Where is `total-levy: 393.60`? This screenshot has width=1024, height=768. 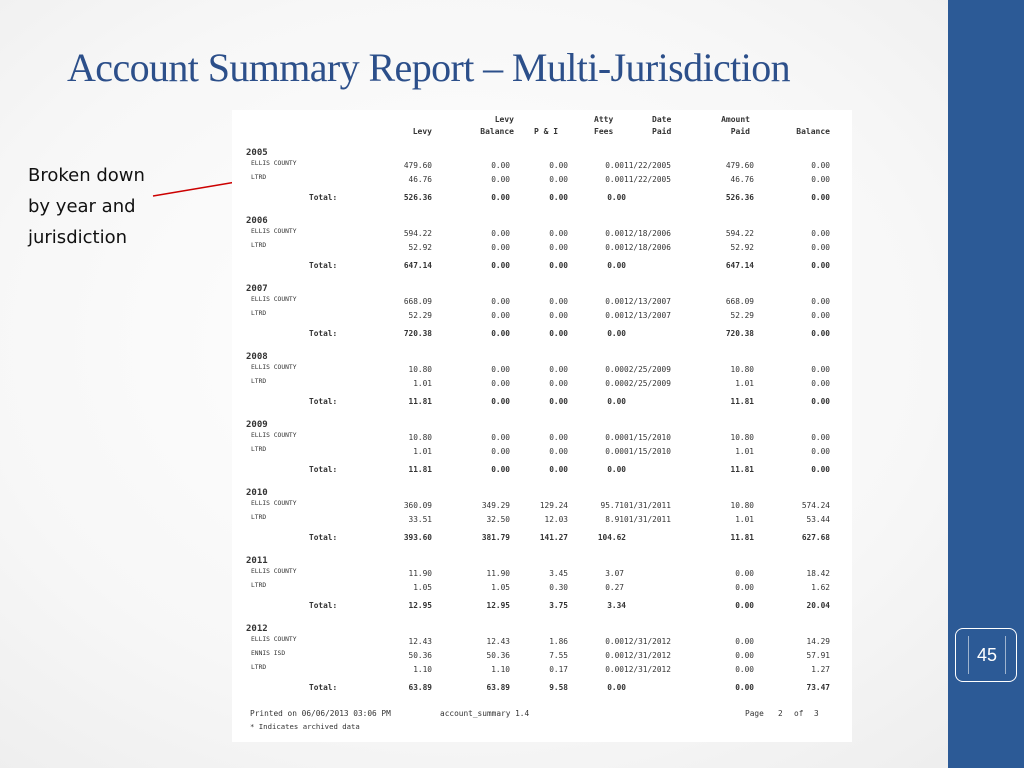 total-levy: 393.60 is located at coordinates (417, 537).